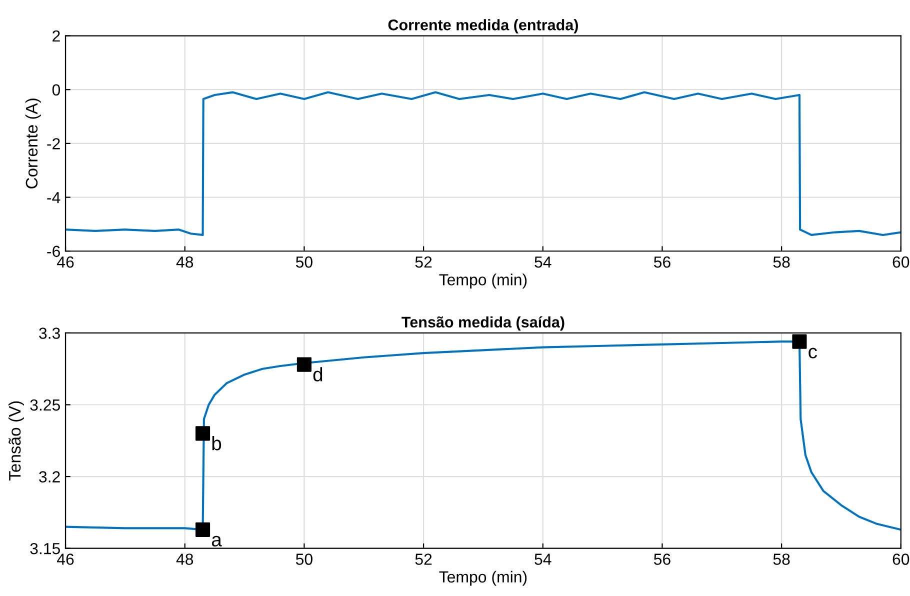  I want to click on y-tick-label: 2, so click(56, 36).